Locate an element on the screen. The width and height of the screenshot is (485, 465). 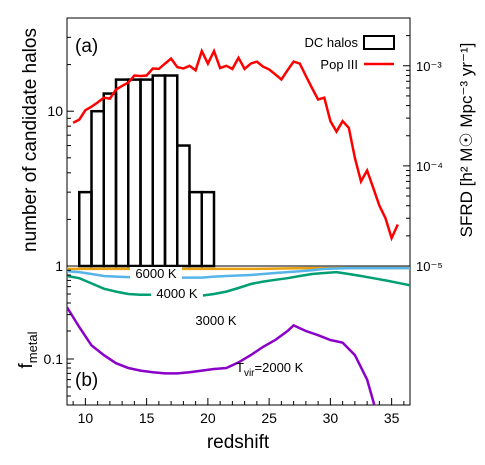
x-tick-label: 30 is located at coordinates (331, 418).